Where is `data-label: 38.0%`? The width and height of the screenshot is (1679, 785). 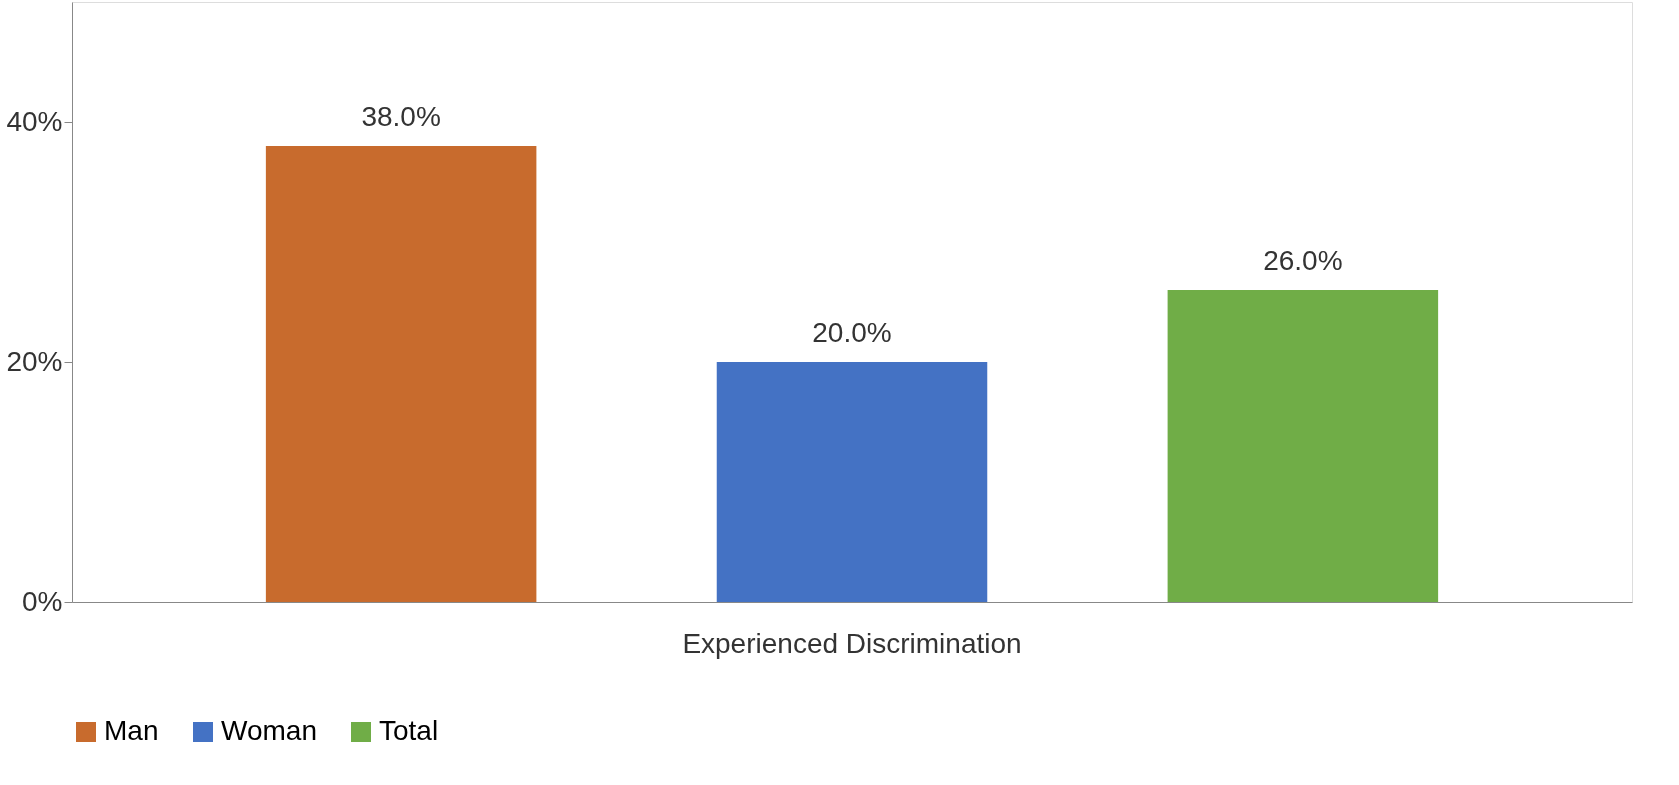 data-label: 38.0% is located at coordinates (401, 116).